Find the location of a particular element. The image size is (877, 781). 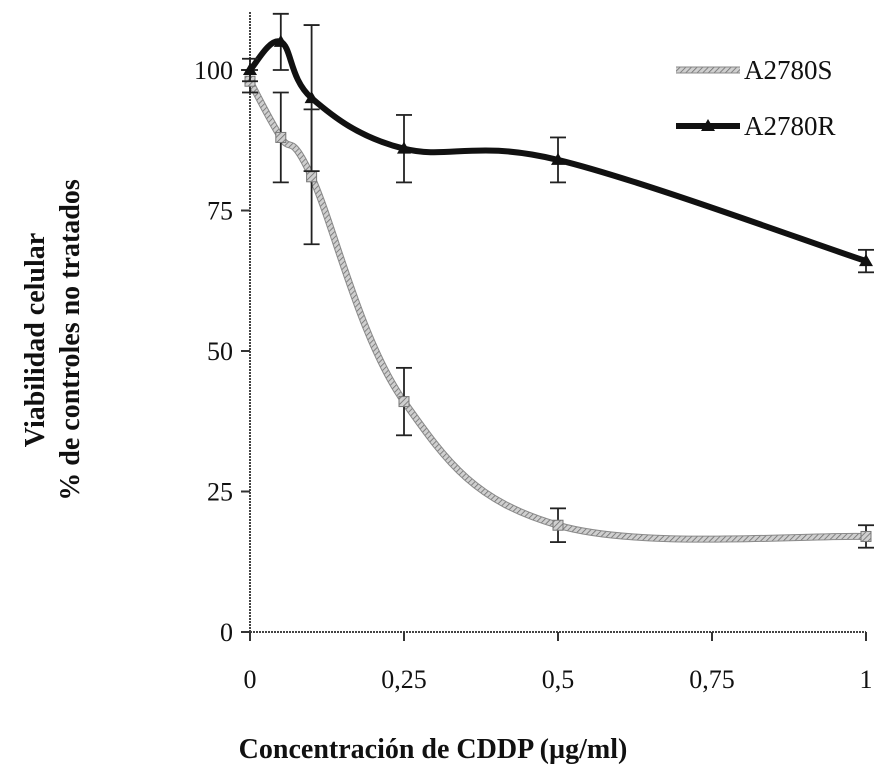

legend-label: A2780S is located at coordinates (788, 70).